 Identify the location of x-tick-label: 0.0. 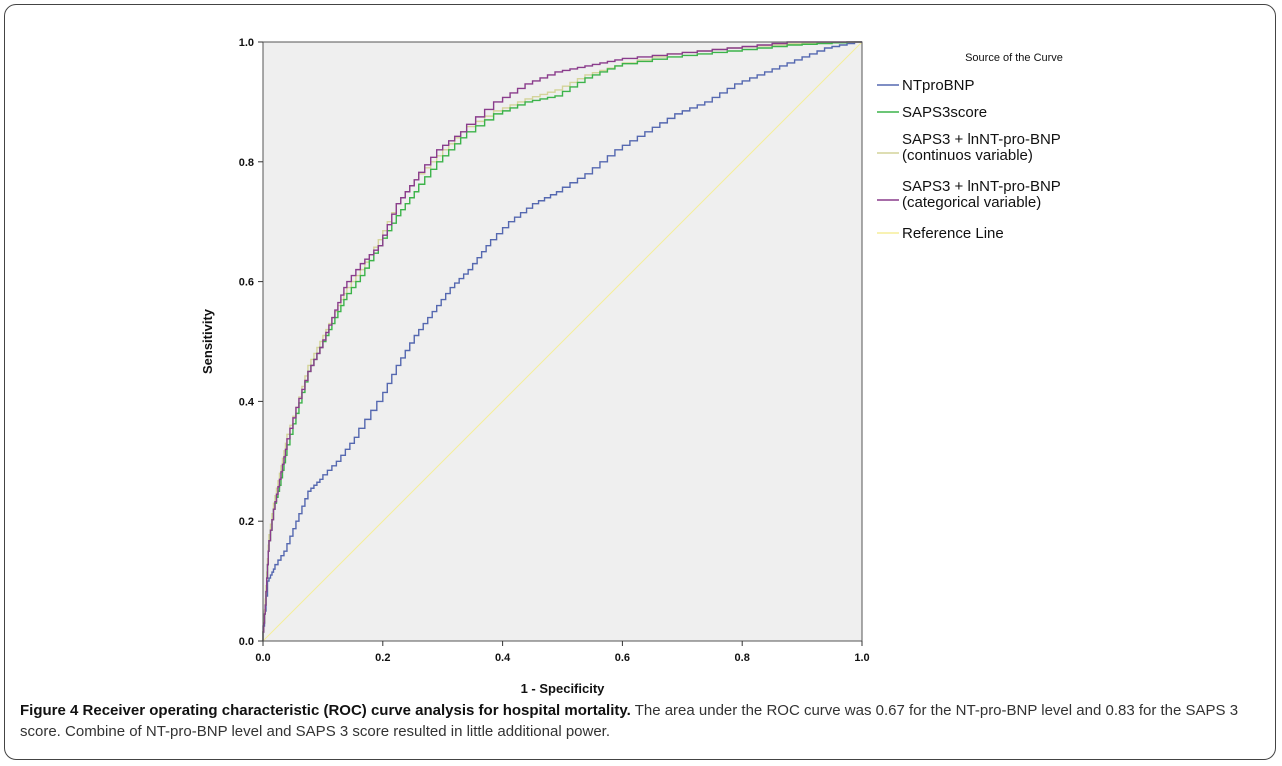
(262, 658).